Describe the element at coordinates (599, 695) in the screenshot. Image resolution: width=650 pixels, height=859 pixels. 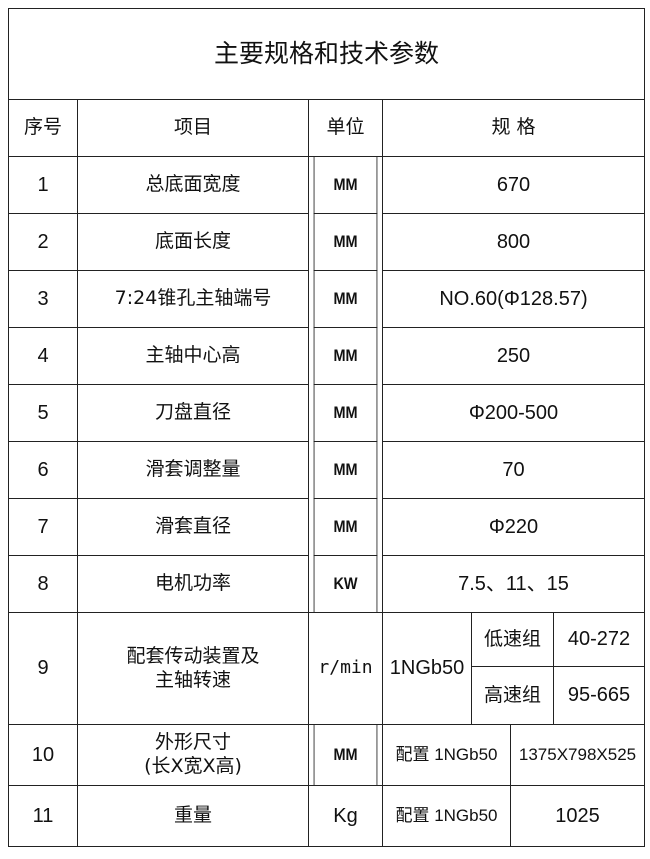
I see `row9-high-value: 95-665` at that location.